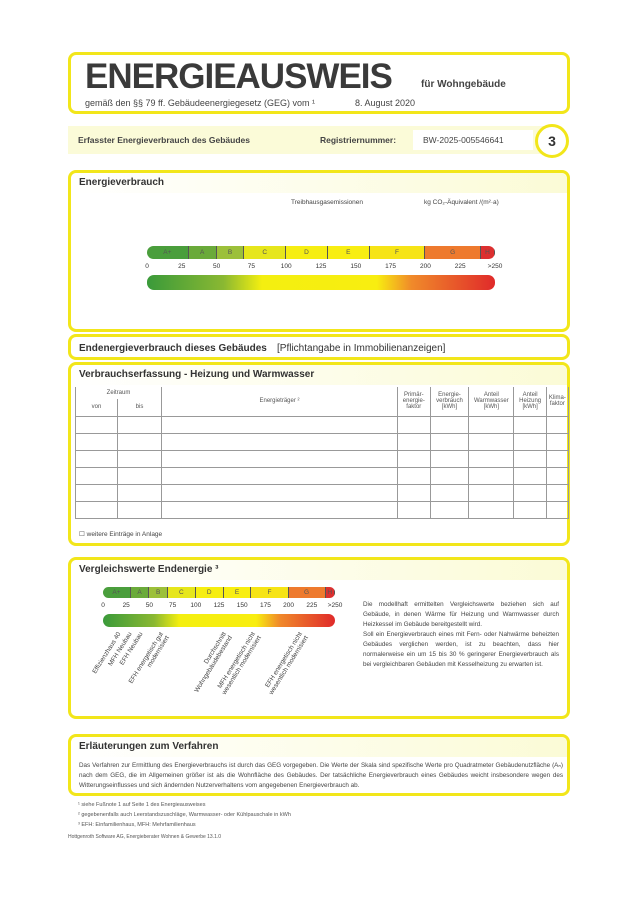  What do you see at coordinates (449, 402) in the screenshot?
I see `column-header: Energie-verbrauch [kWh]` at bounding box center [449, 402].